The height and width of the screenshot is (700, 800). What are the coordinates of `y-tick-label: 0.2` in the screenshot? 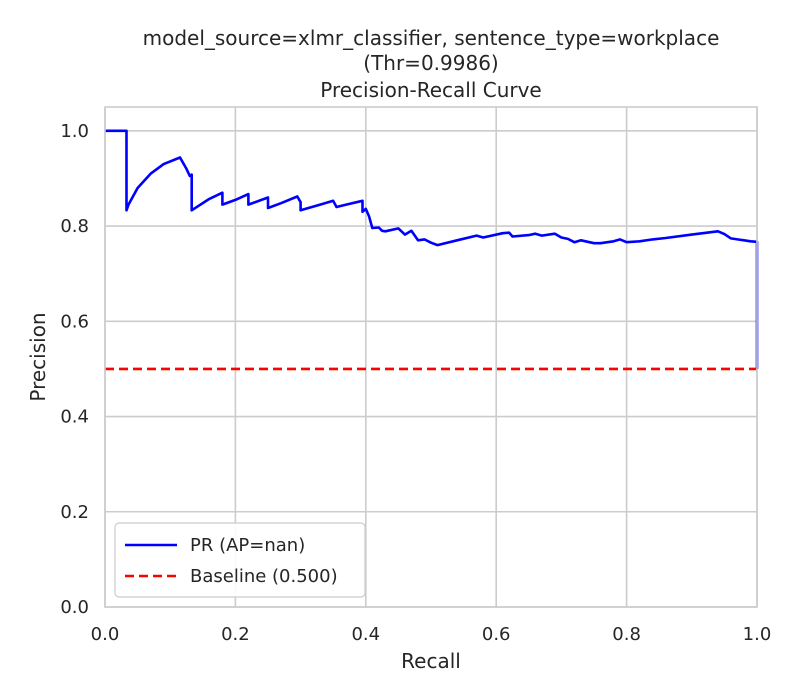 It's located at (74, 512).